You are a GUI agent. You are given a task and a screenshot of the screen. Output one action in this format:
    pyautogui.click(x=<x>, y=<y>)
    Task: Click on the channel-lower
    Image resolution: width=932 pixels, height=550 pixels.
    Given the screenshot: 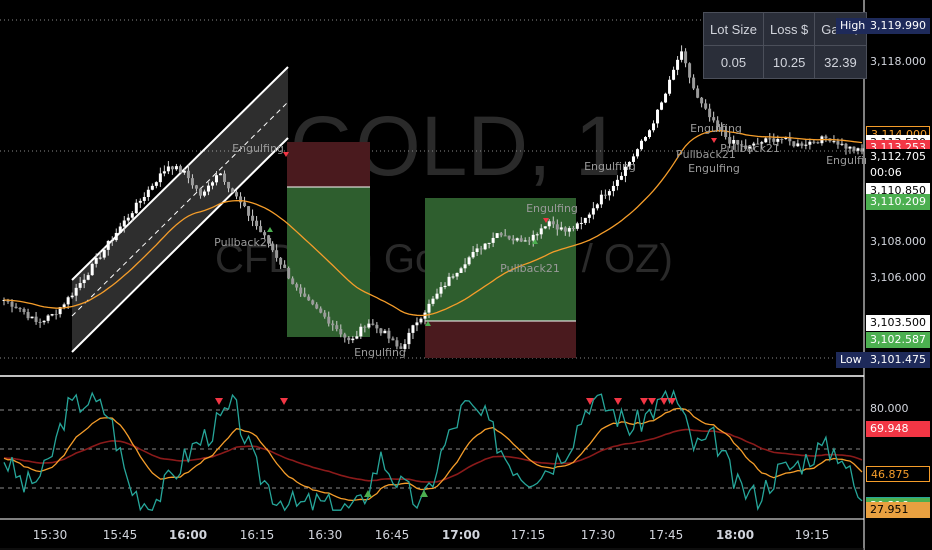 What is the action you would take?
    pyautogui.click(x=180, y=245)
    